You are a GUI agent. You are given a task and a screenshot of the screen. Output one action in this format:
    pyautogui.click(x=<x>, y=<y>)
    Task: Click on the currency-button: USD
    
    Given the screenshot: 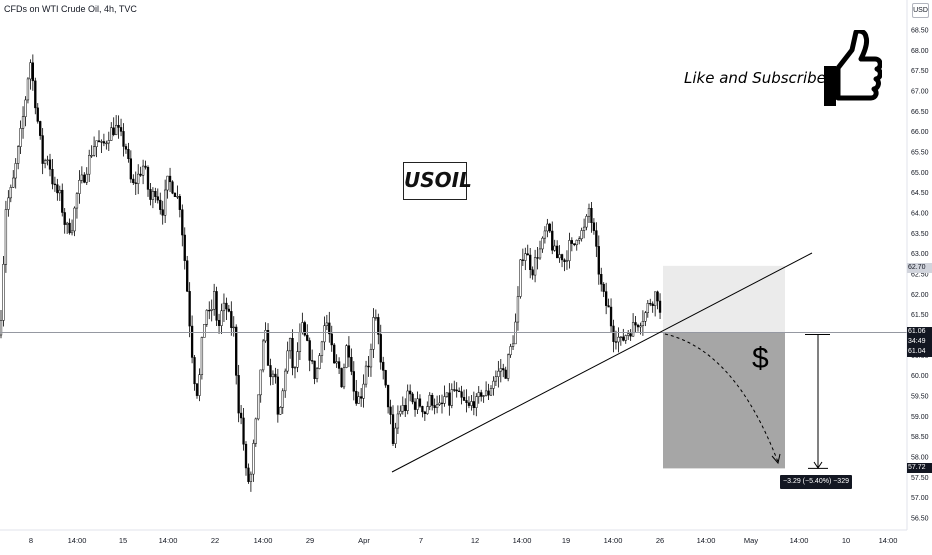 What is the action you would take?
    pyautogui.click(x=920, y=10)
    